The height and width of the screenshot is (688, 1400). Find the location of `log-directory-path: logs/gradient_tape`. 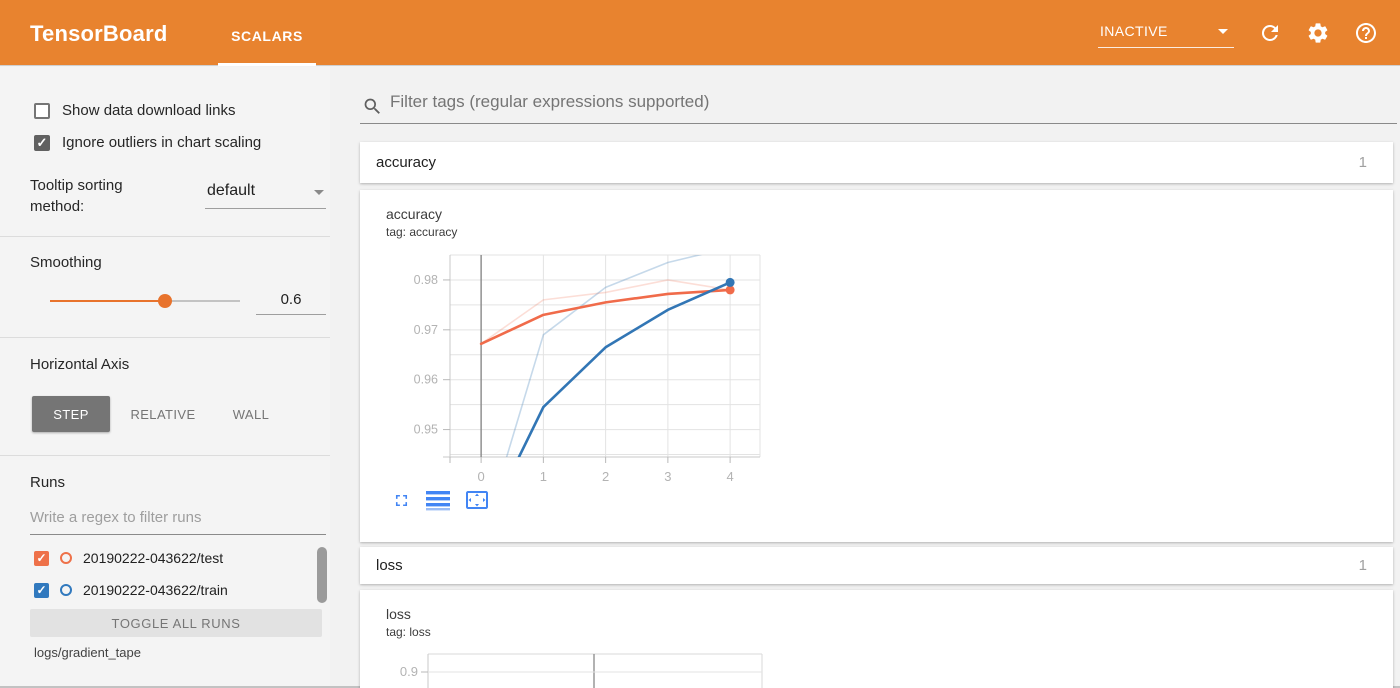

log-directory-path: logs/gradient_tape is located at coordinates (87, 652).